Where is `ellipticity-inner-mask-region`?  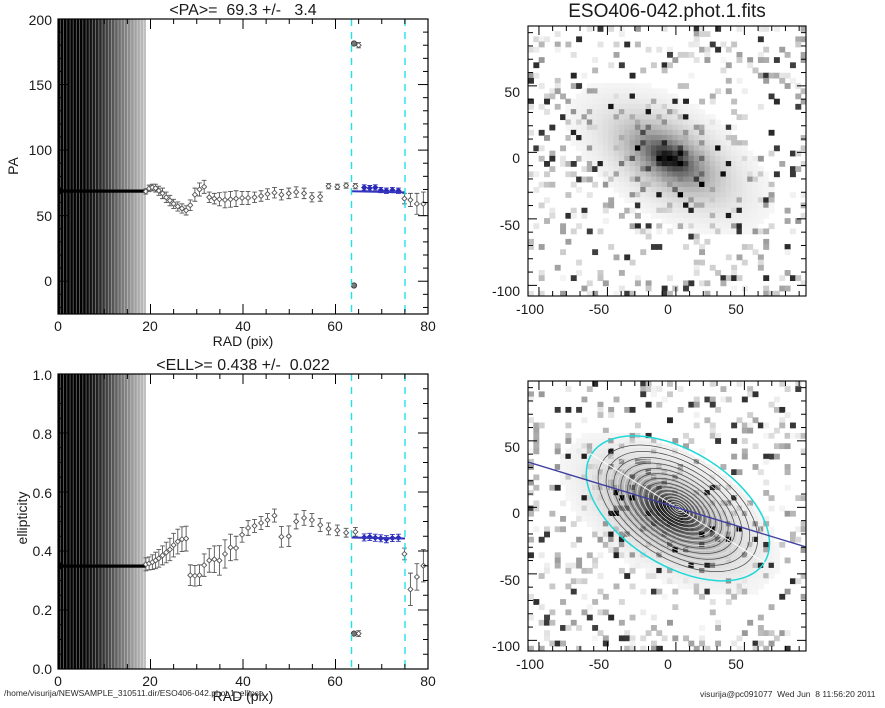 ellipticity-inner-mask-region is located at coordinates (102, 521).